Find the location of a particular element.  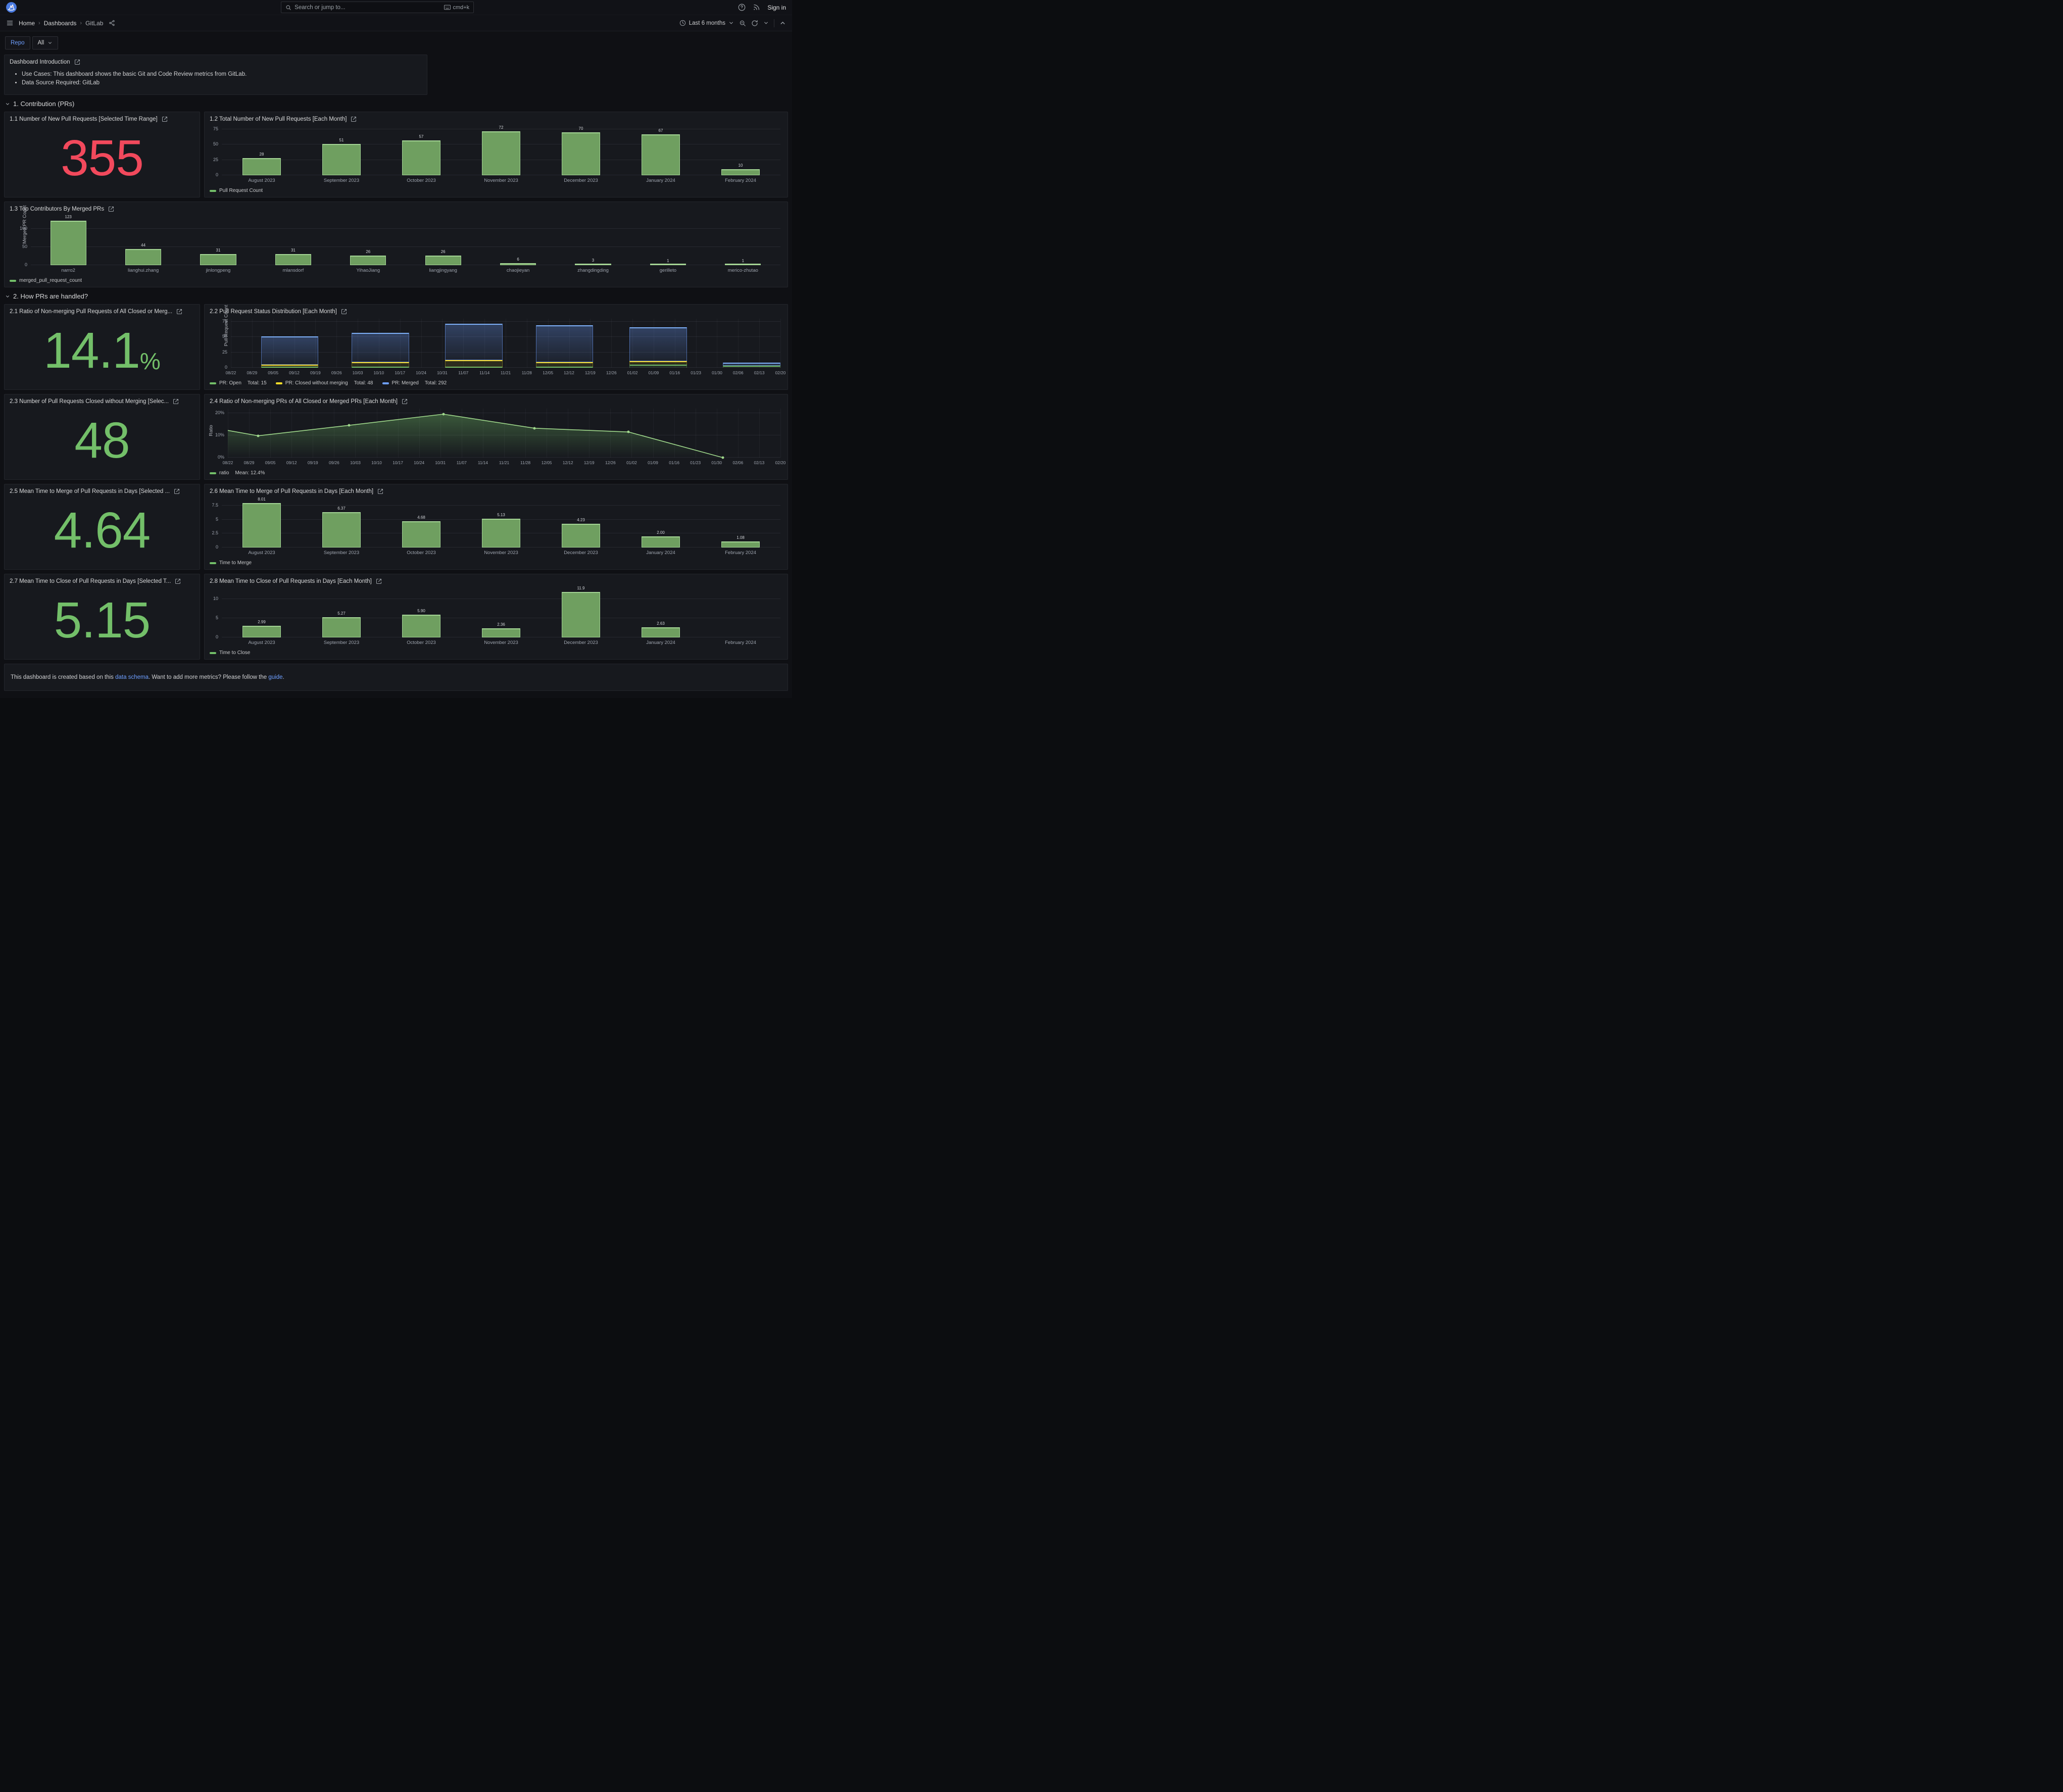

legend-label: PR: Closed without merging is located at coordinates (316, 383).